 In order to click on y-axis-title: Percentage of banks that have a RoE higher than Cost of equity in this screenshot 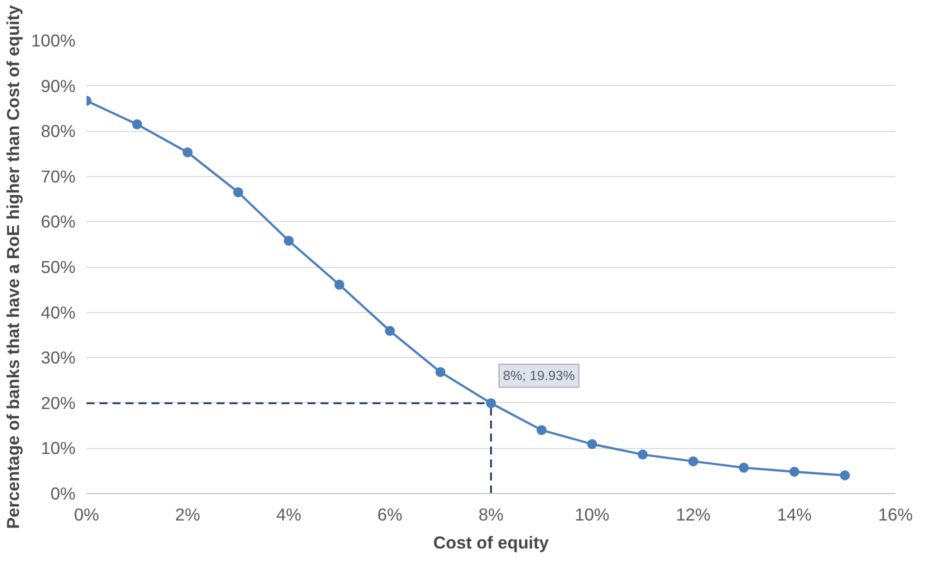, I will do `click(13, 266)`.